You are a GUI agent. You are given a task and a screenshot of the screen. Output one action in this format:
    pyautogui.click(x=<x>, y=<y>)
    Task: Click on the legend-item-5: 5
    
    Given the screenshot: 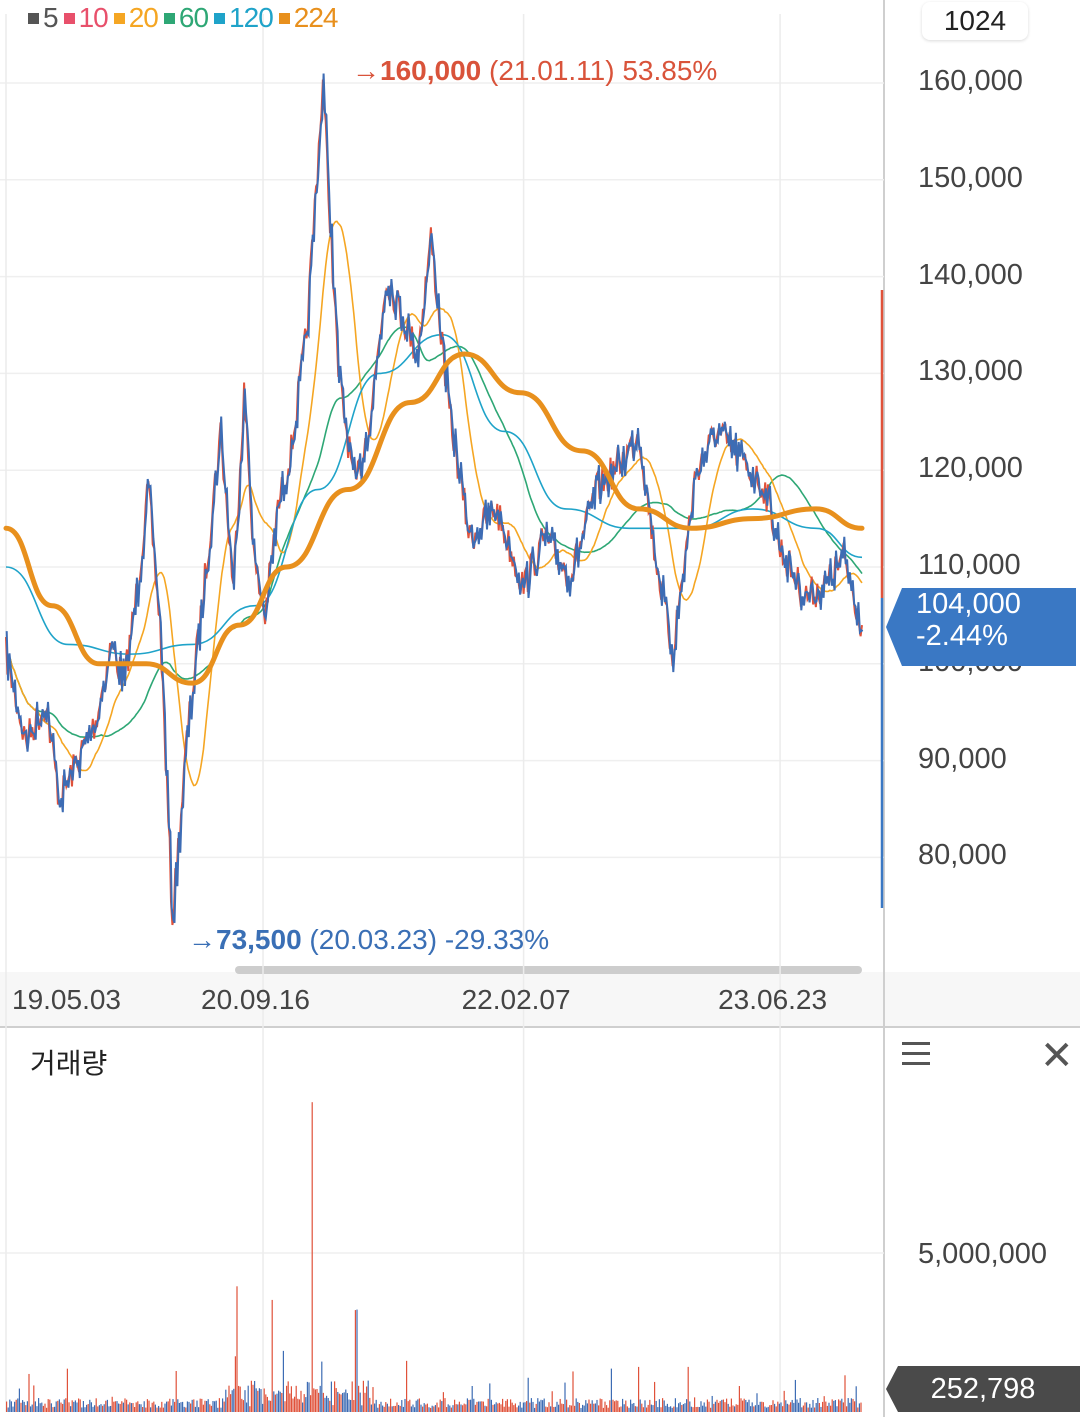 What is the action you would take?
    pyautogui.click(x=43, y=17)
    